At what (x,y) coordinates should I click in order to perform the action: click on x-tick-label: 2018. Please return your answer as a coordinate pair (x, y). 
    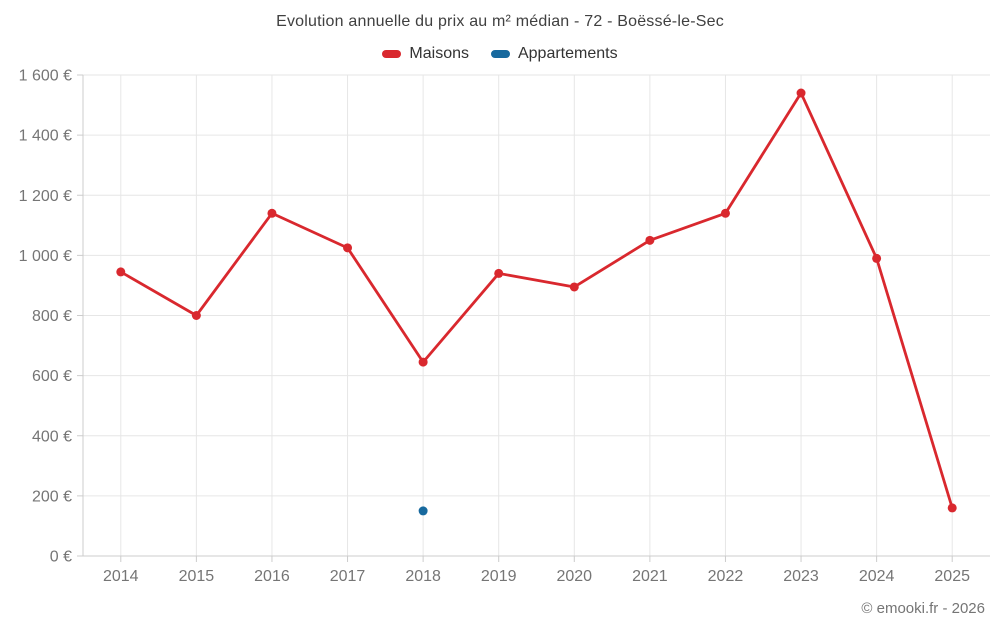
    Looking at the image, I should click on (423, 576).